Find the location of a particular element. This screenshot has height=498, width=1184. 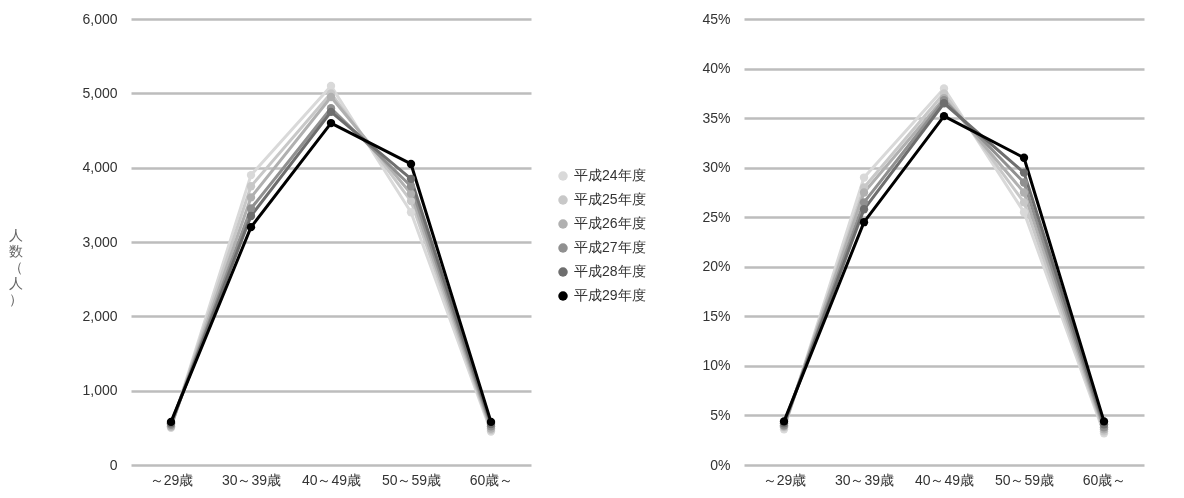

y-tick-label: 6,000 is located at coordinates (100, 18).